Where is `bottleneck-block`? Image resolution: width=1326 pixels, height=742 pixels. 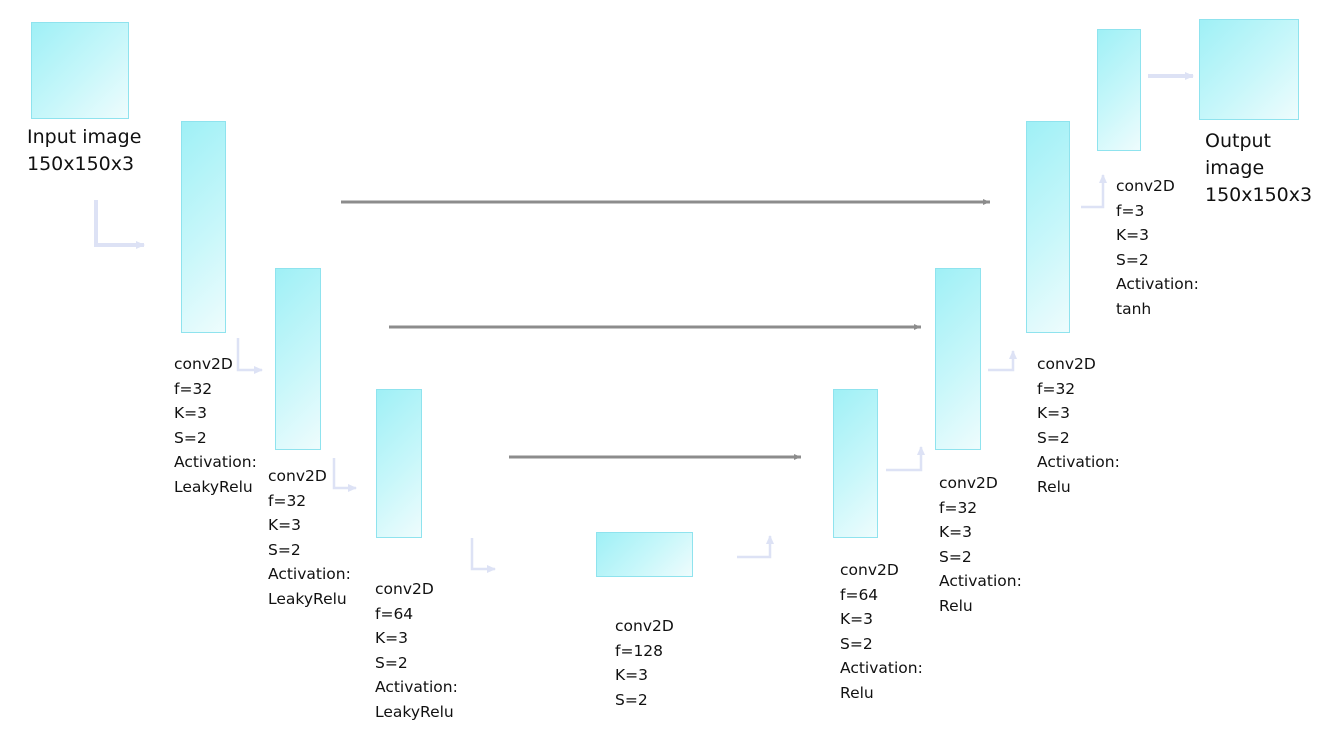 bottleneck-block is located at coordinates (644, 554).